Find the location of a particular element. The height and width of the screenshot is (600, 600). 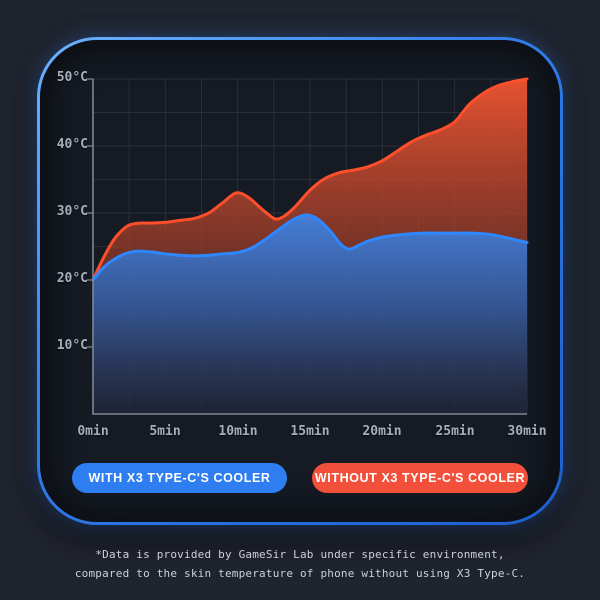

y-axis-label-20: 20°C is located at coordinates (72, 278).